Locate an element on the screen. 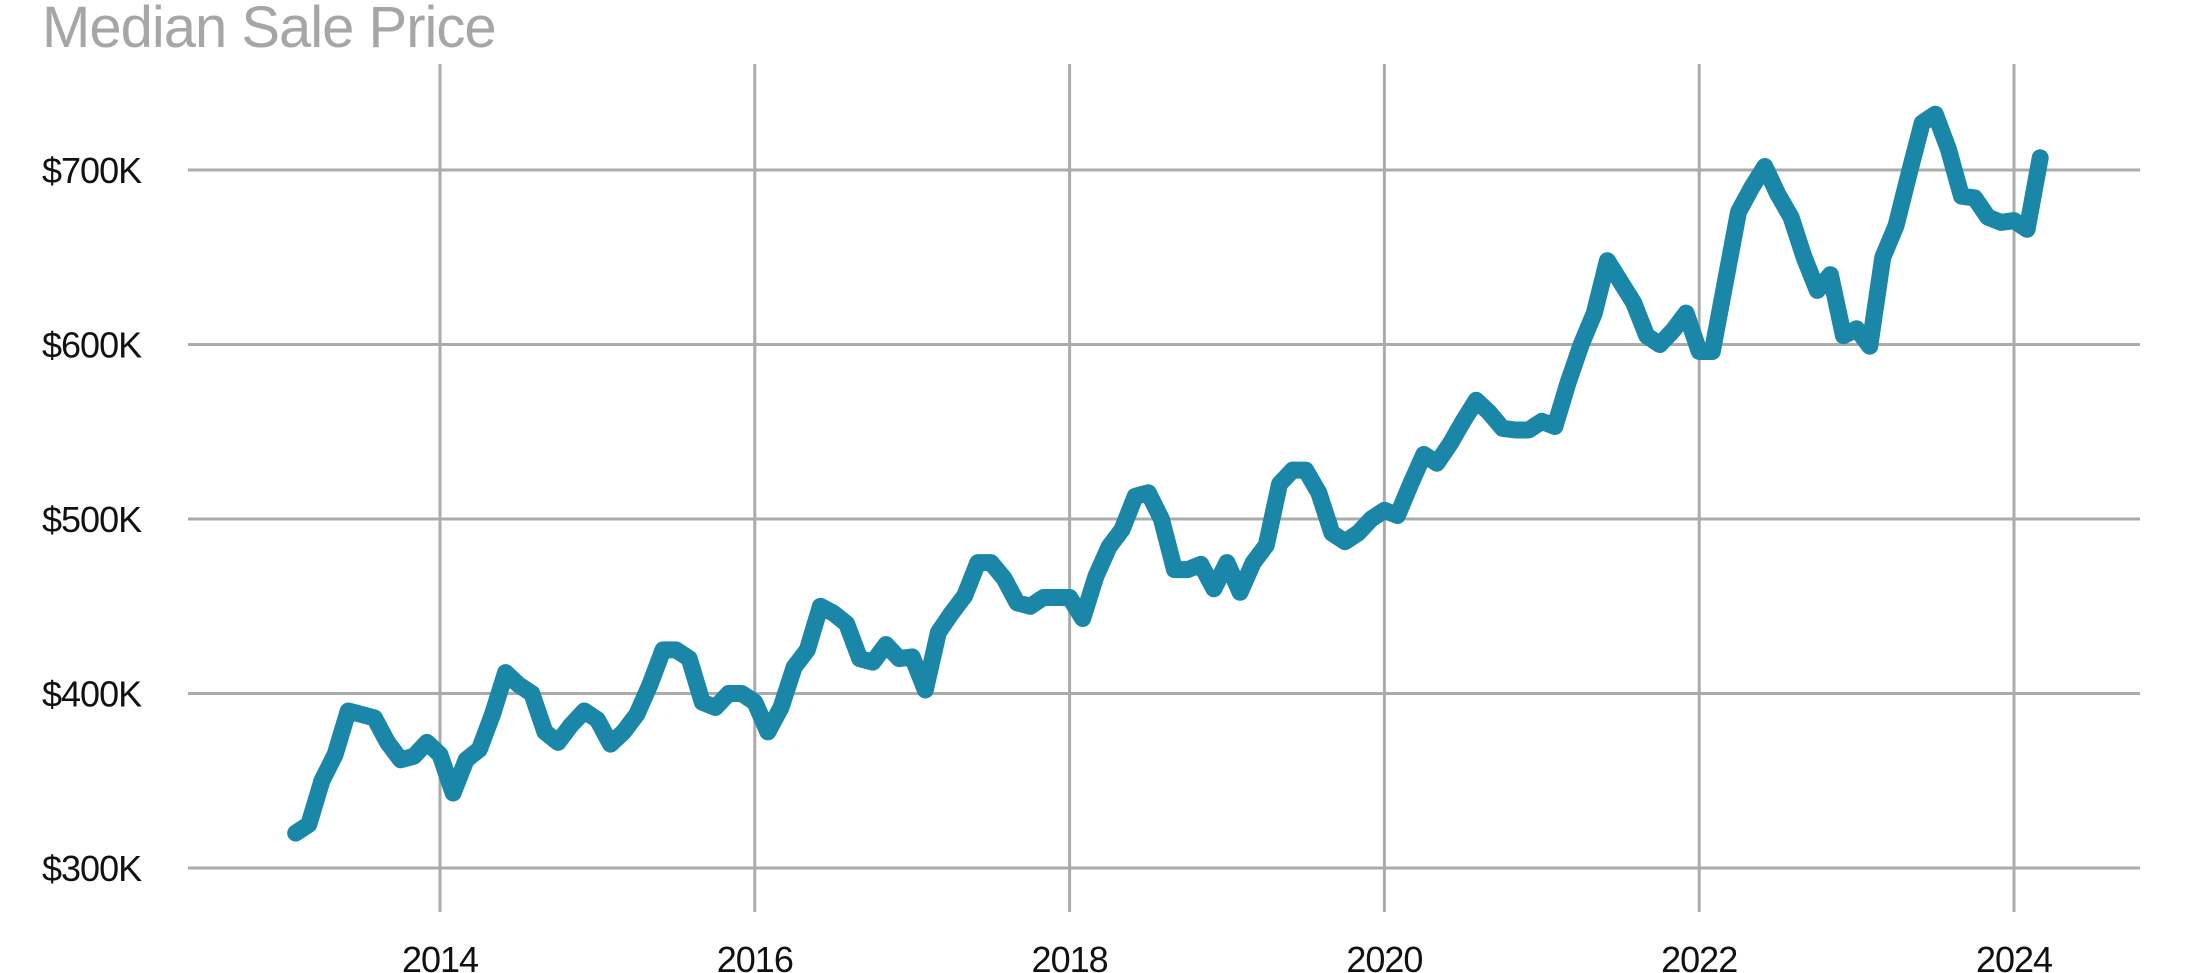  x-tick-label: 2014 is located at coordinates (440, 956).